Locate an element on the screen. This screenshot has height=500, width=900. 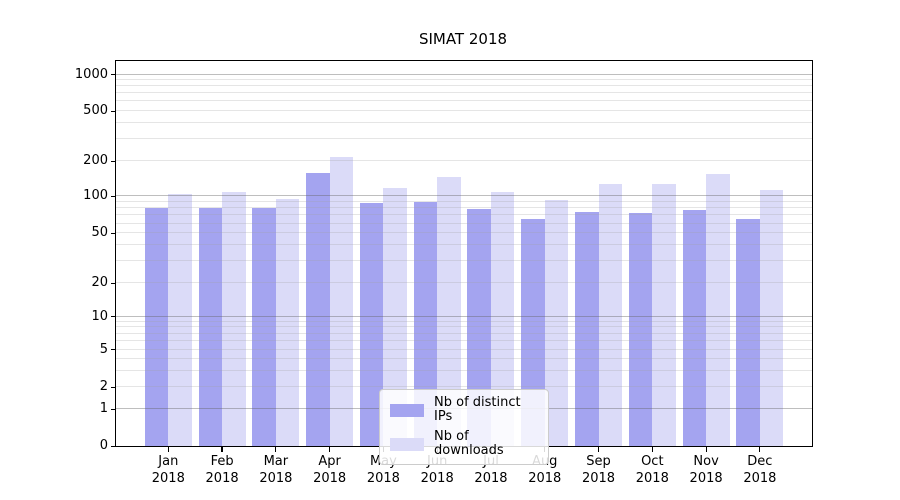
legend-entry: Nb of distinct IPs is located at coordinates (464, 410).